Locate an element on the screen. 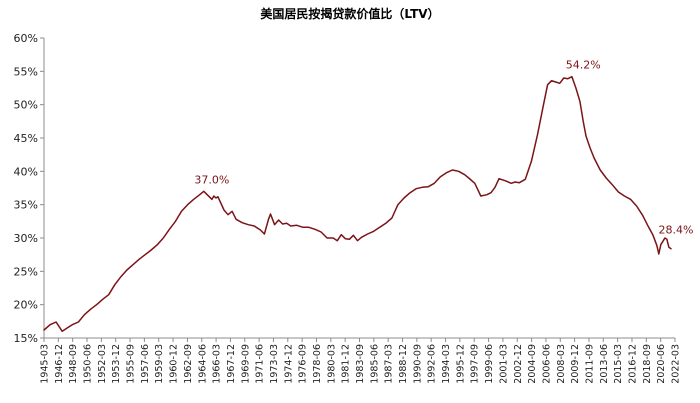  x-tick-label: 1966-03 is located at coordinates (217, 364).